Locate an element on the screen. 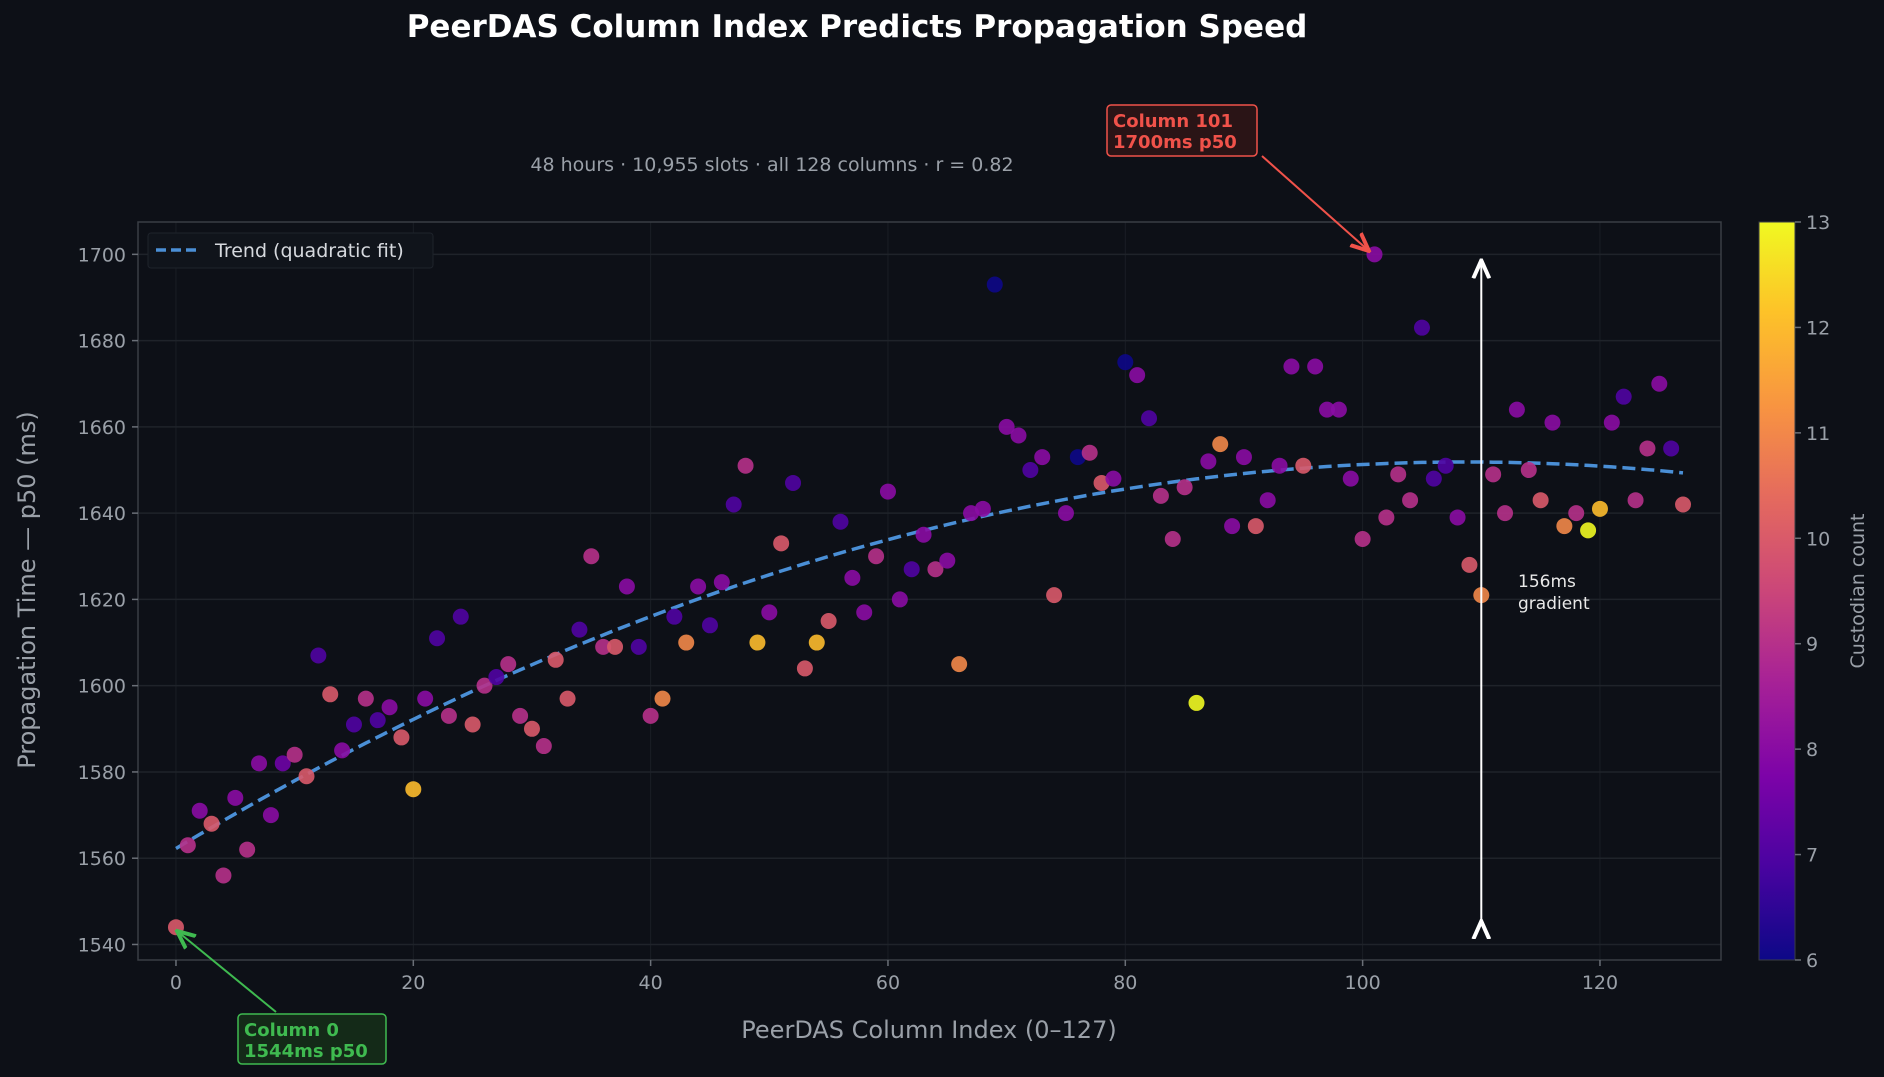 This screenshot has width=1884, height=1077. colorbar-tick-label: 9 is located at coordinates (1812, 645).